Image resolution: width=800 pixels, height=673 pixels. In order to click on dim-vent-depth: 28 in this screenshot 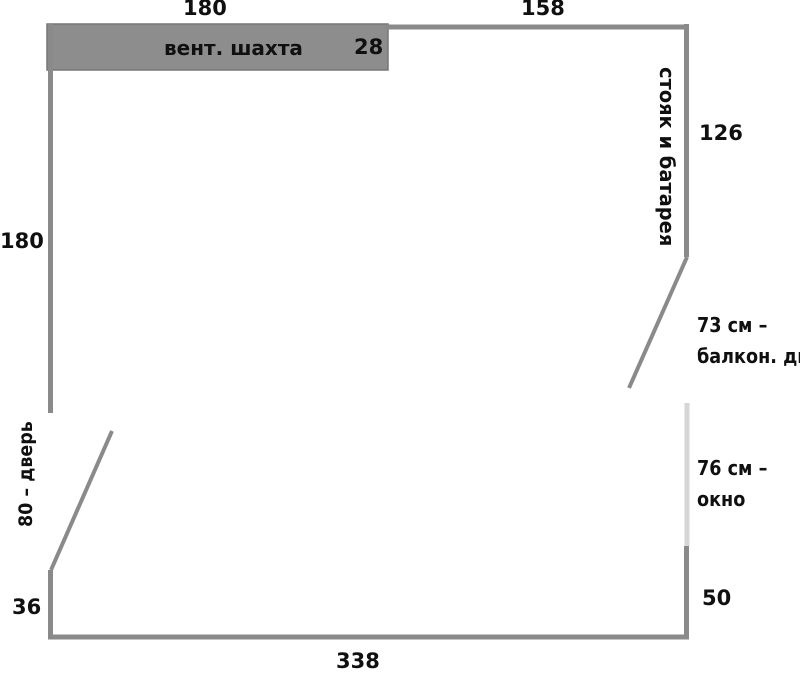, I will do `click(369, 47)`.